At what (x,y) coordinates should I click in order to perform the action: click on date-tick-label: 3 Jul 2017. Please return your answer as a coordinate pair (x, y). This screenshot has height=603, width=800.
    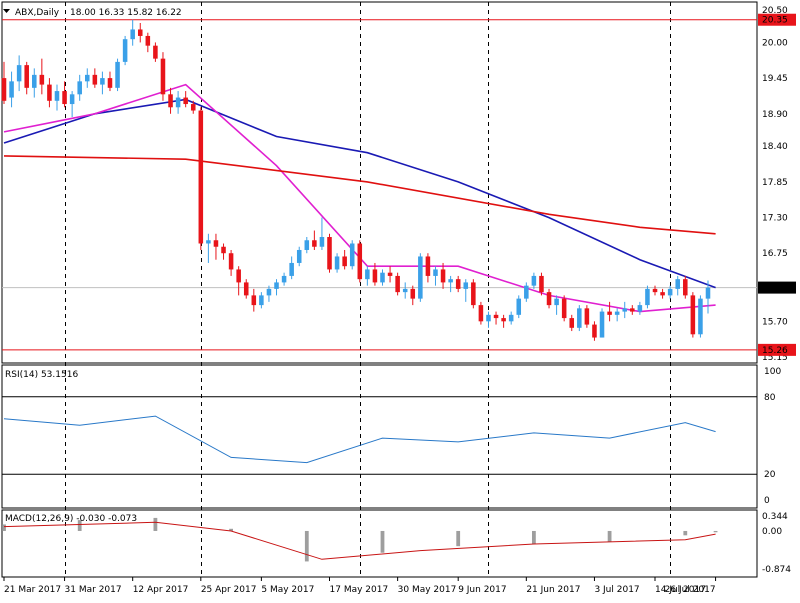
    Looking at the image, I should click on (616, 590).